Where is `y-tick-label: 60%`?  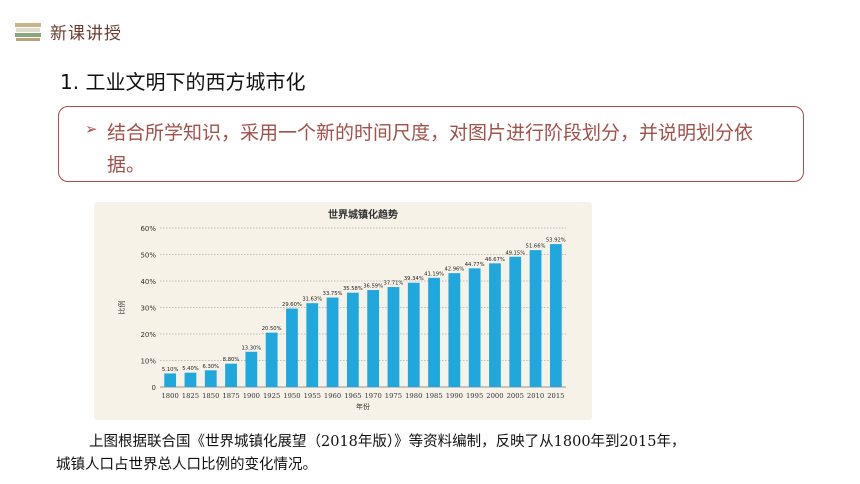
y-tick-label: 60% is located at coordinates (148, 229).